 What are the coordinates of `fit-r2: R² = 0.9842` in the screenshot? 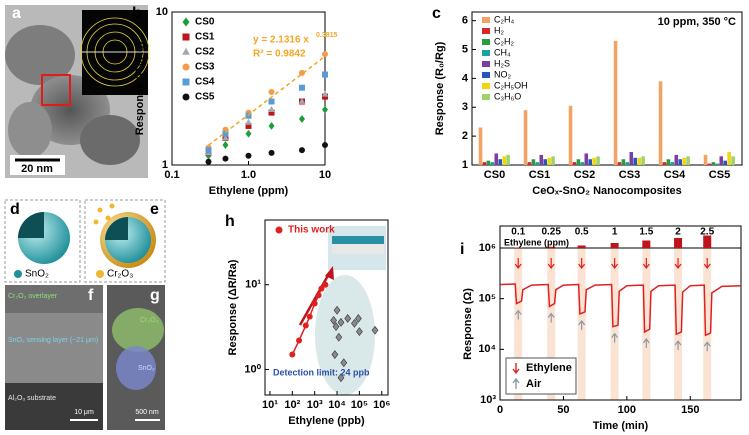 It's located at (279, 54).